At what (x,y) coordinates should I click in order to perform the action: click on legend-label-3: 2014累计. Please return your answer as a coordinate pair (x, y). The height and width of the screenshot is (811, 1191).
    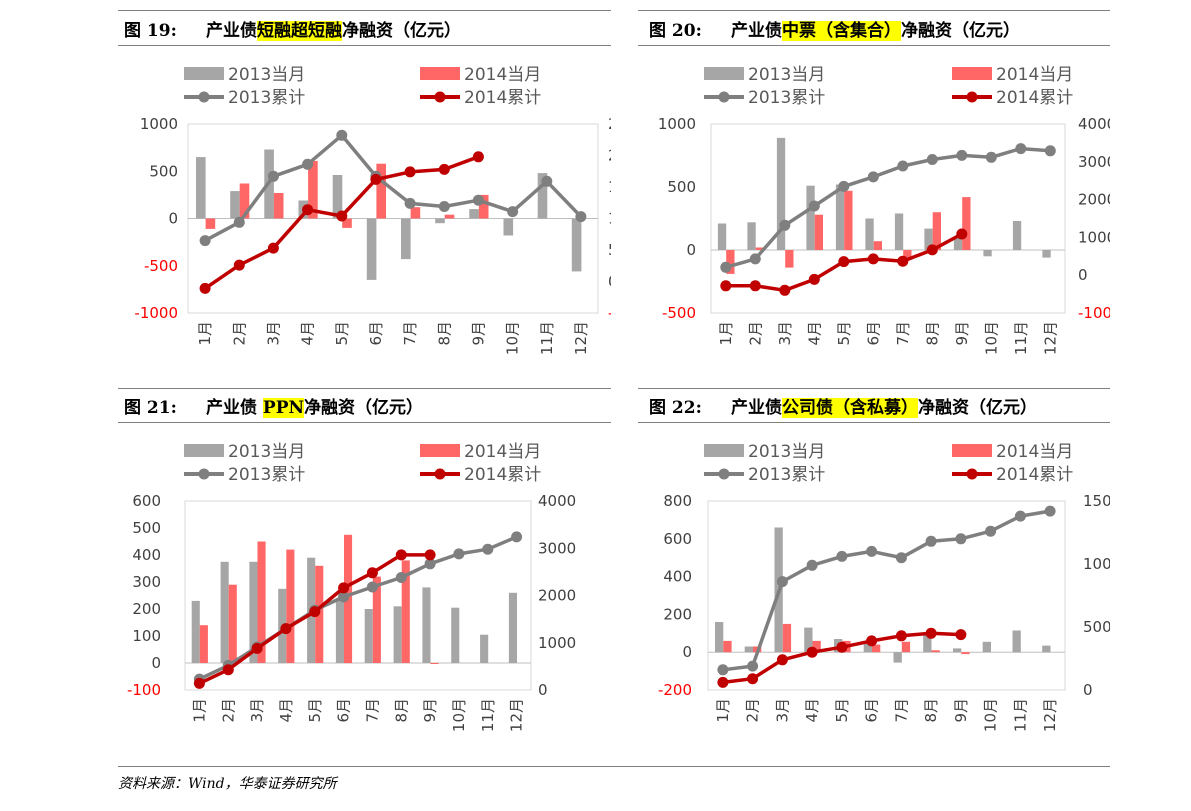
    Looking at the image, I should click on (502, 98).